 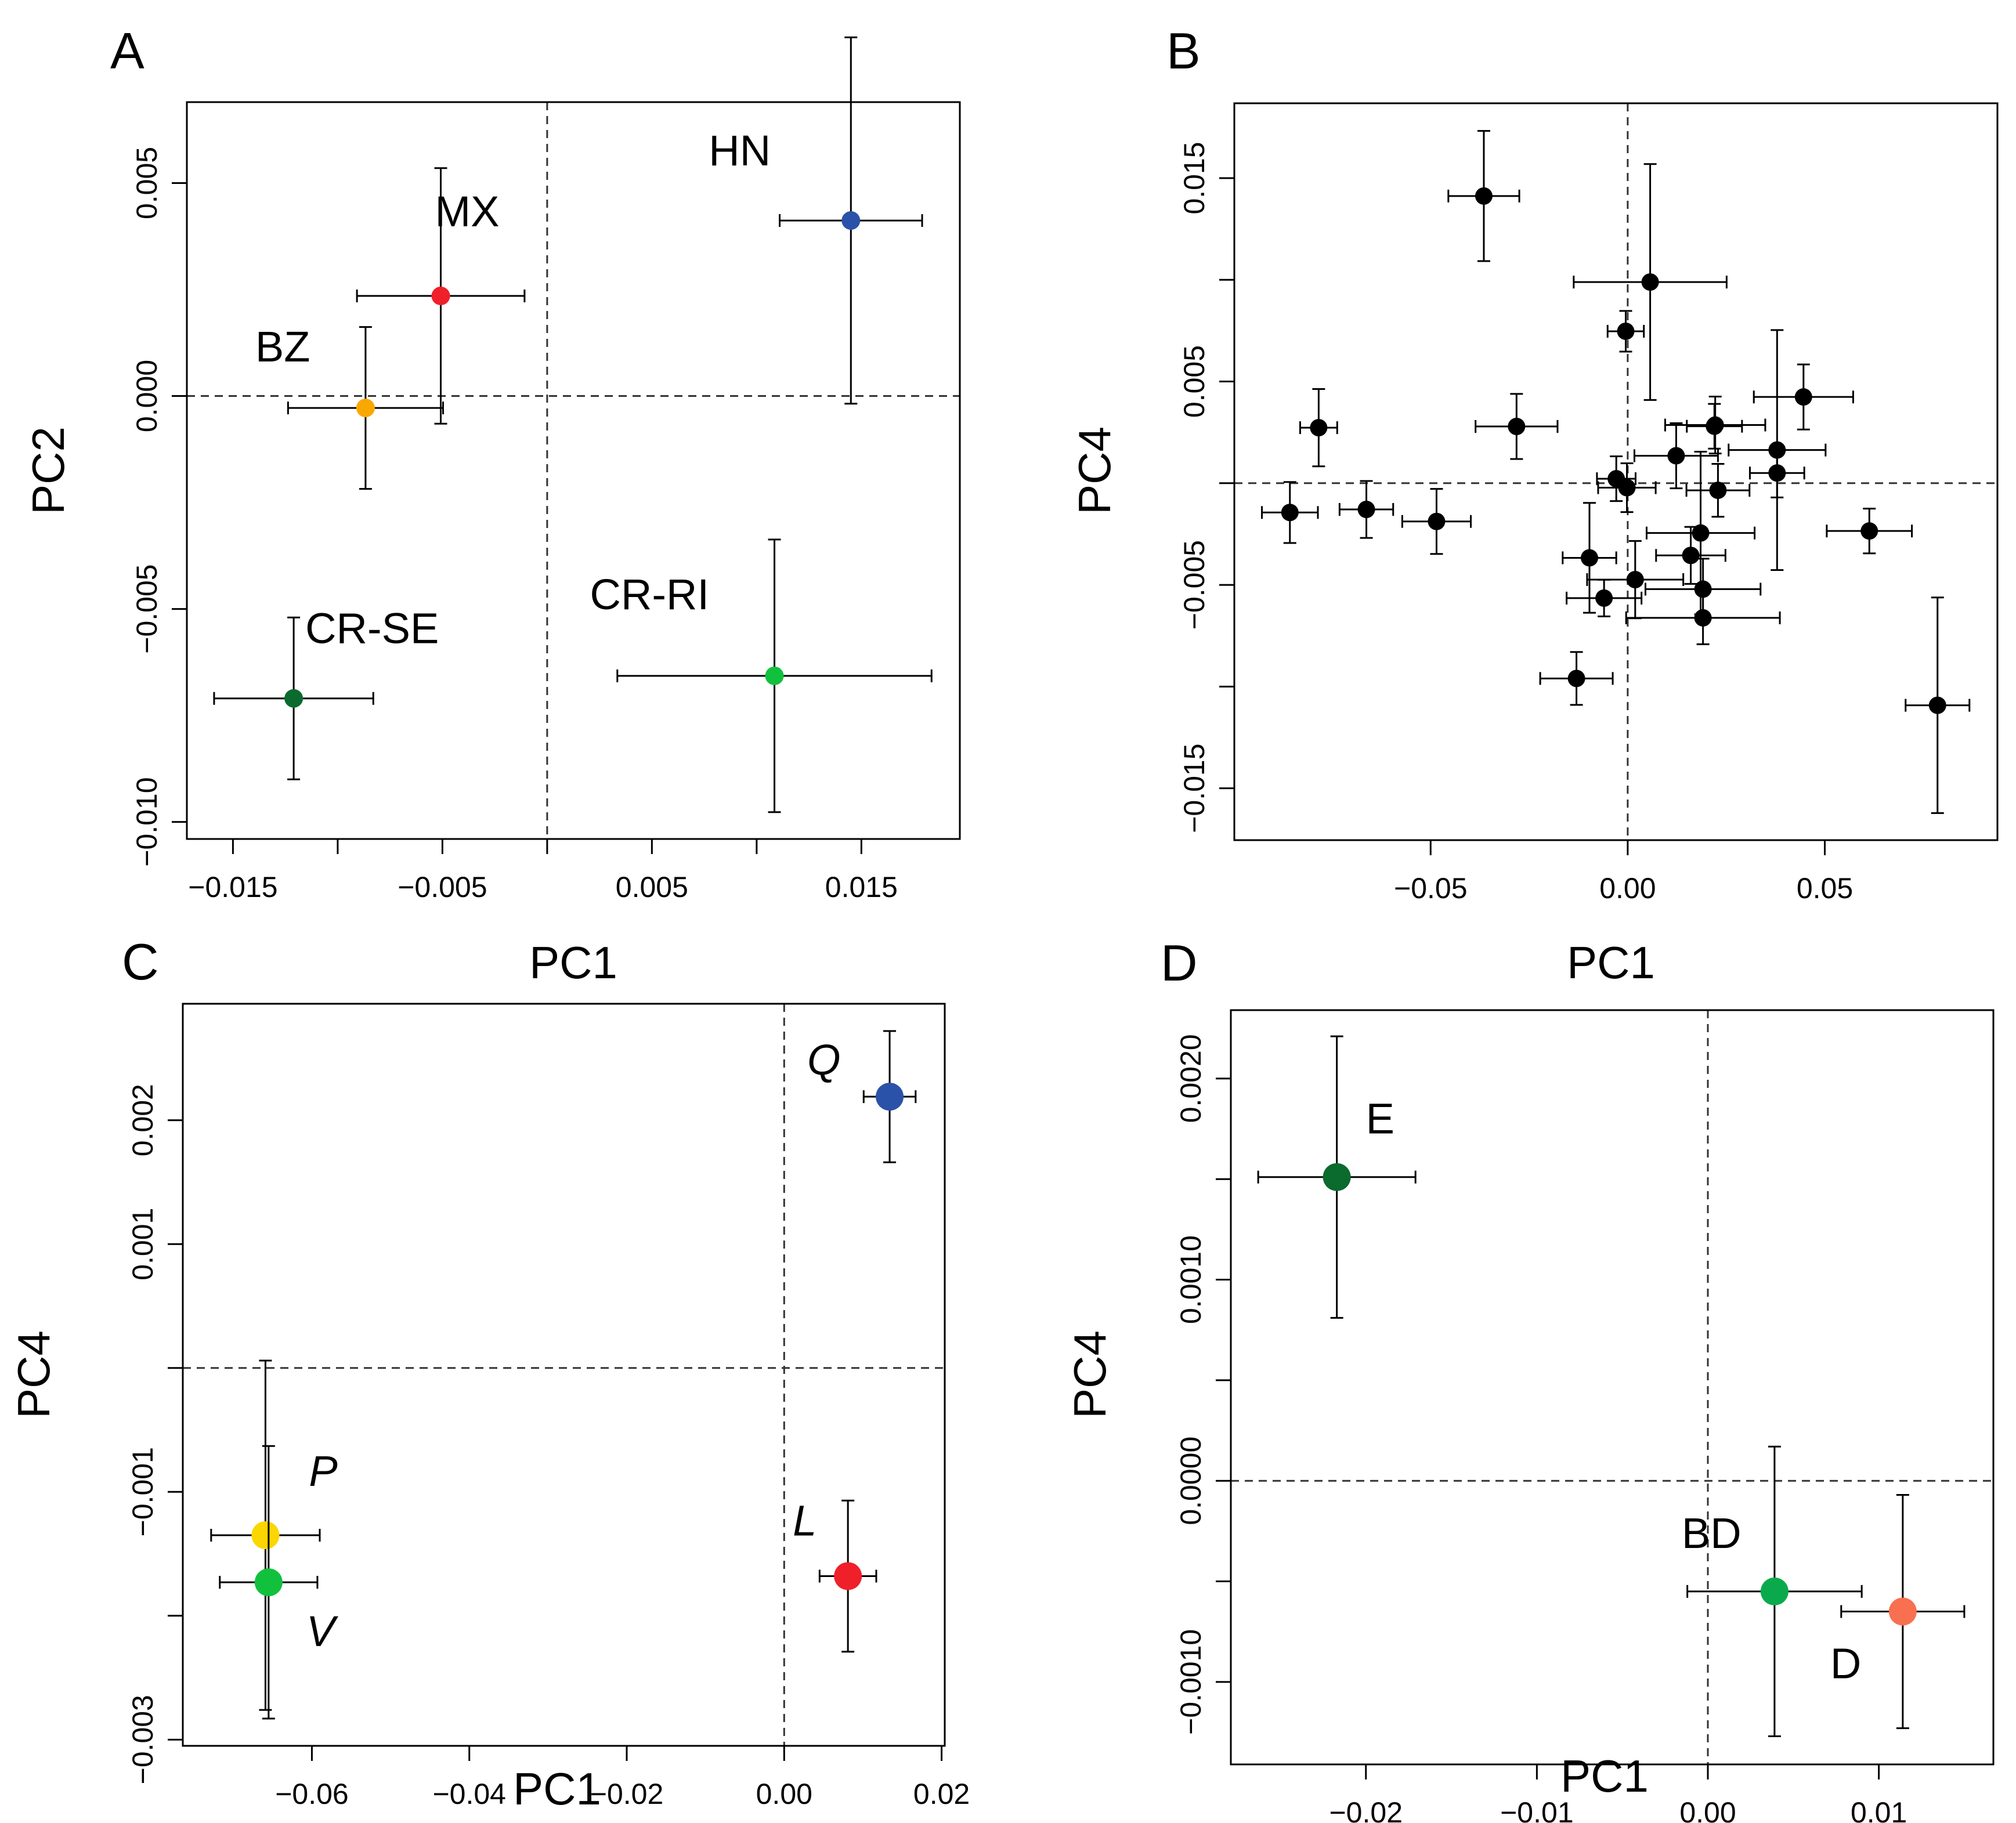 I want to click on panel-letter: C, so click(x=140, y=961).